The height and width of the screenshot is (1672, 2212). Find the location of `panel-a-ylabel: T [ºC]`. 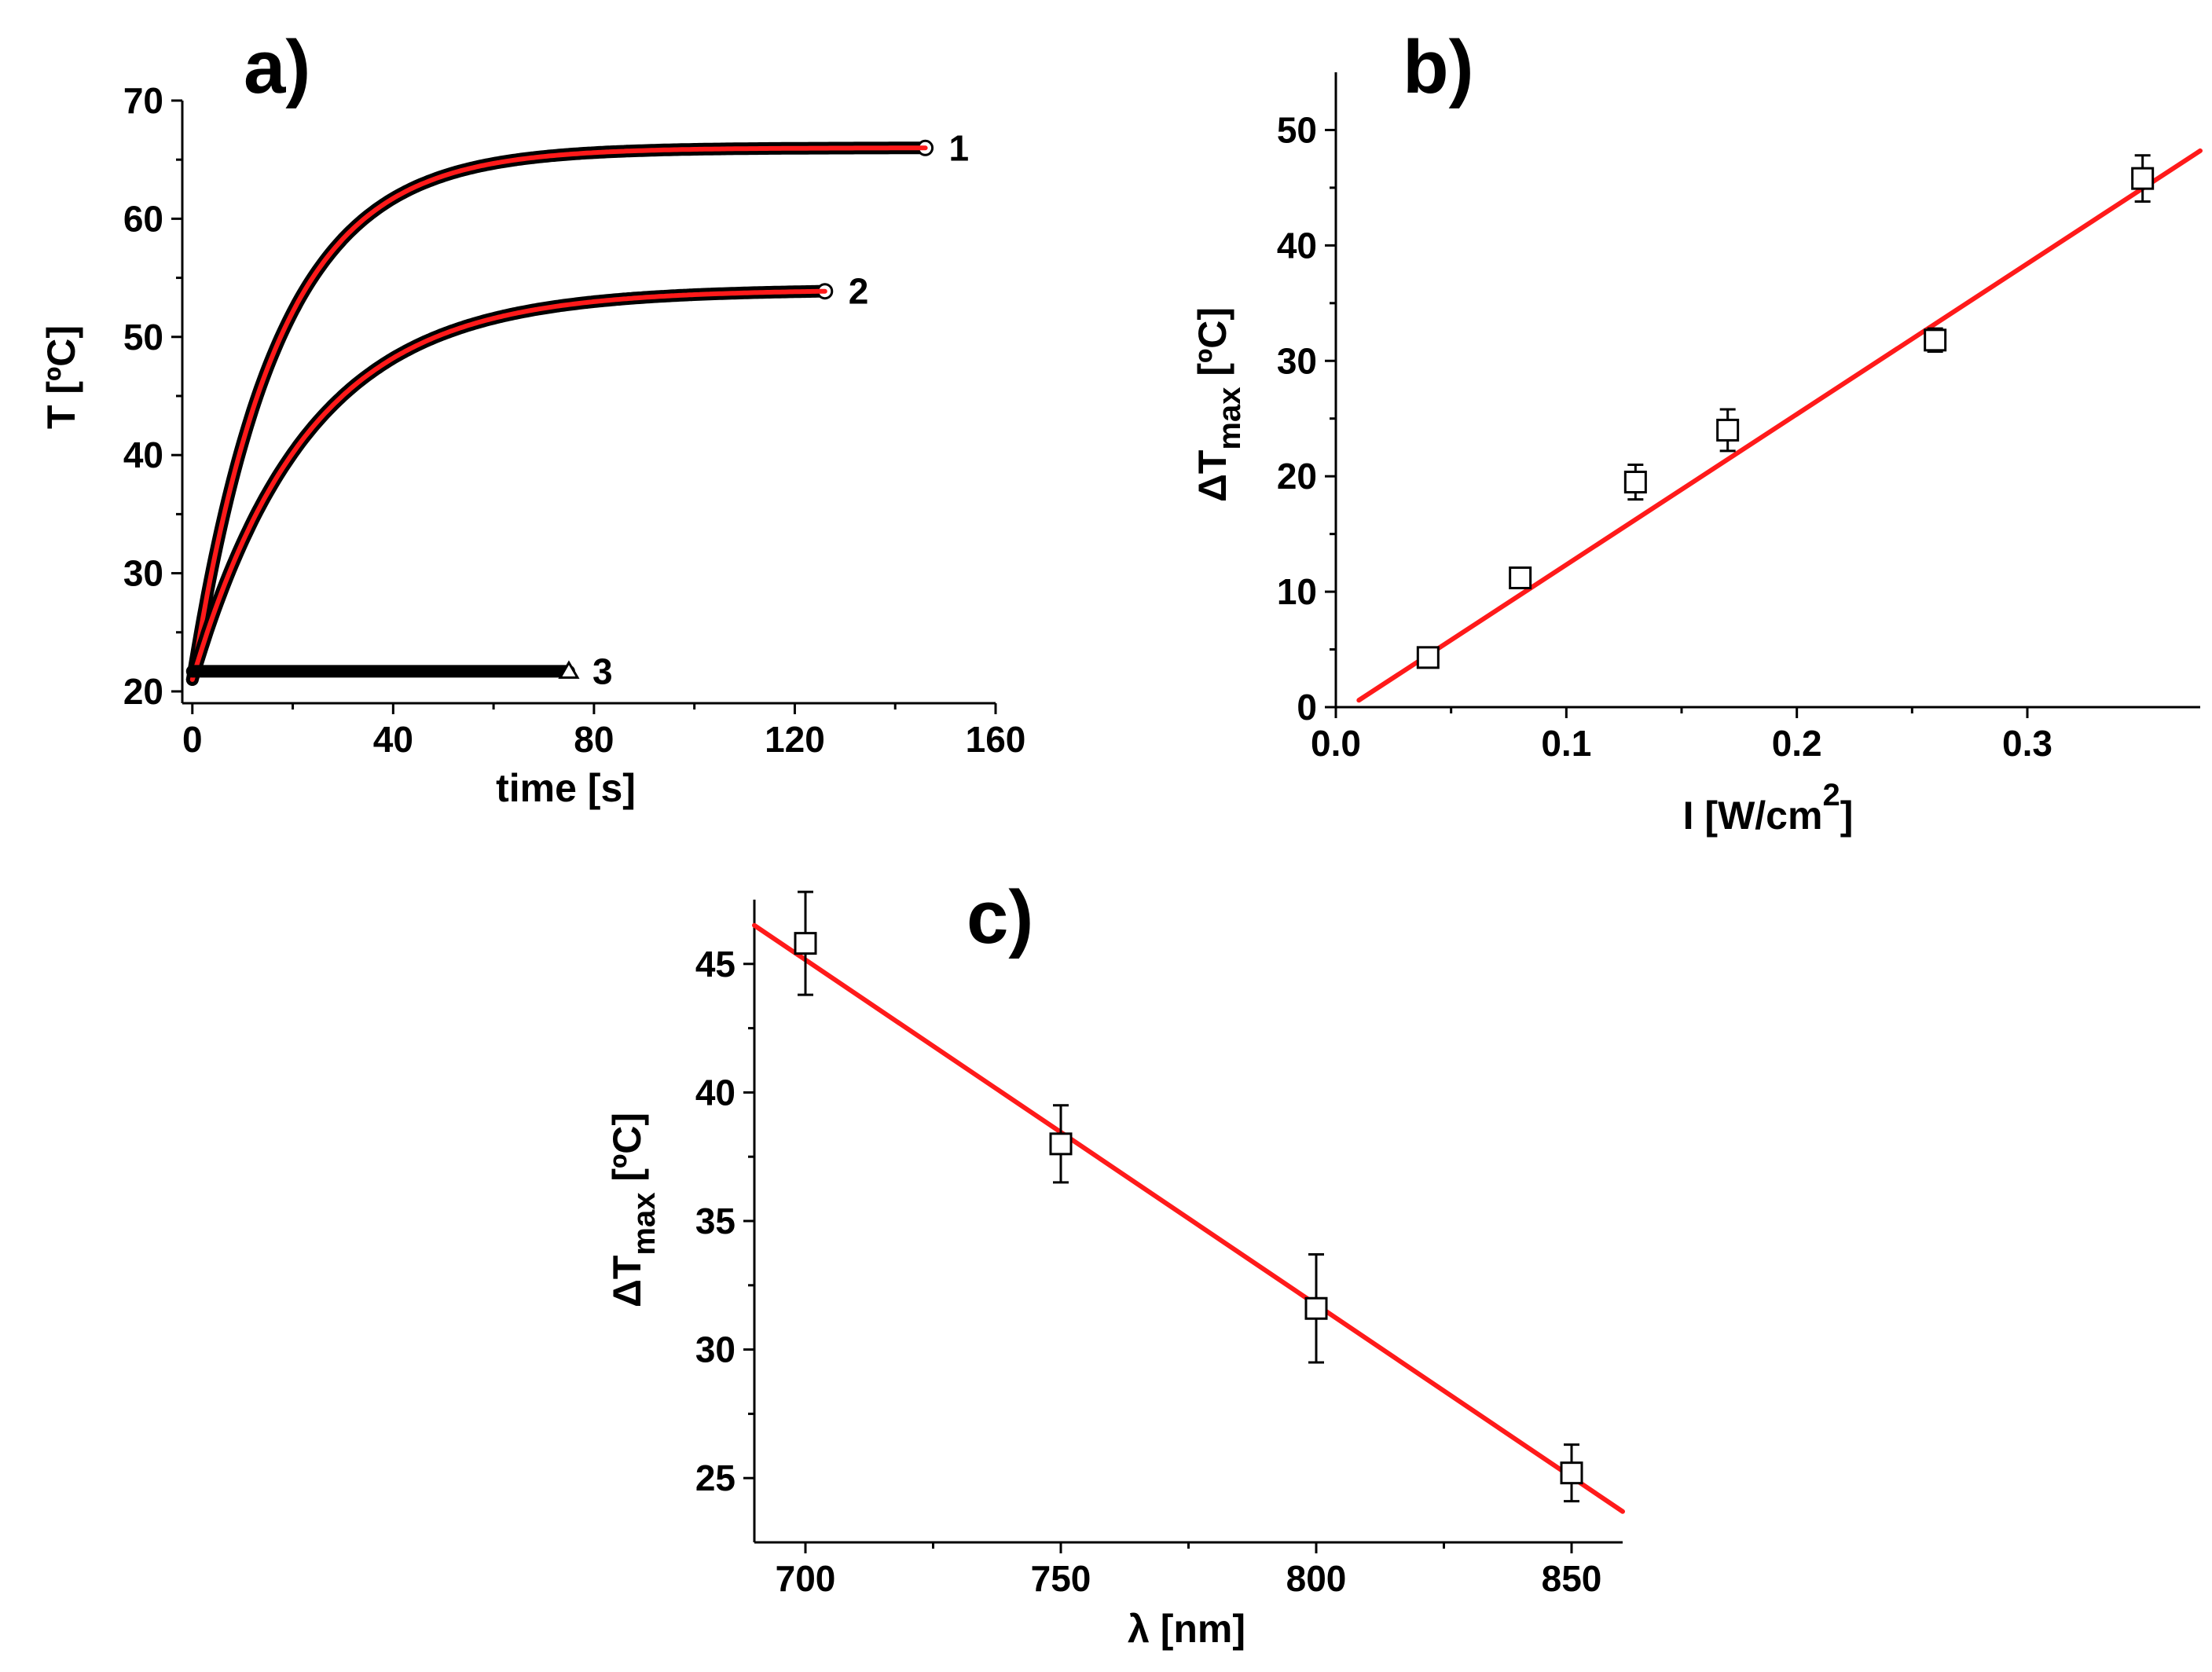

panel-a-ylabel: T [ºC] is located at coordinates (61, 377).